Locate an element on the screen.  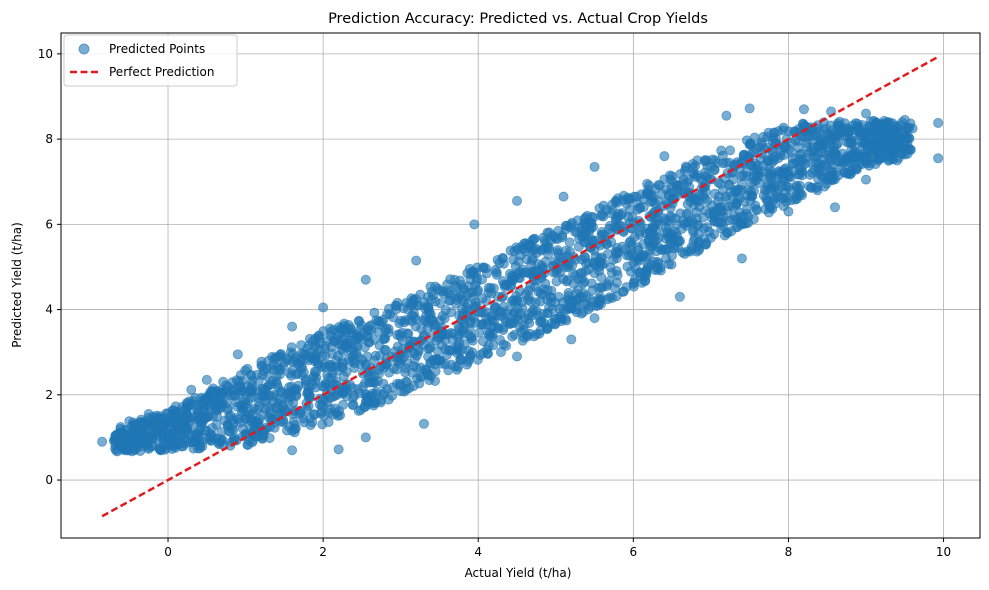
x-tick-label: 4 is located at coordinates (478, 552).